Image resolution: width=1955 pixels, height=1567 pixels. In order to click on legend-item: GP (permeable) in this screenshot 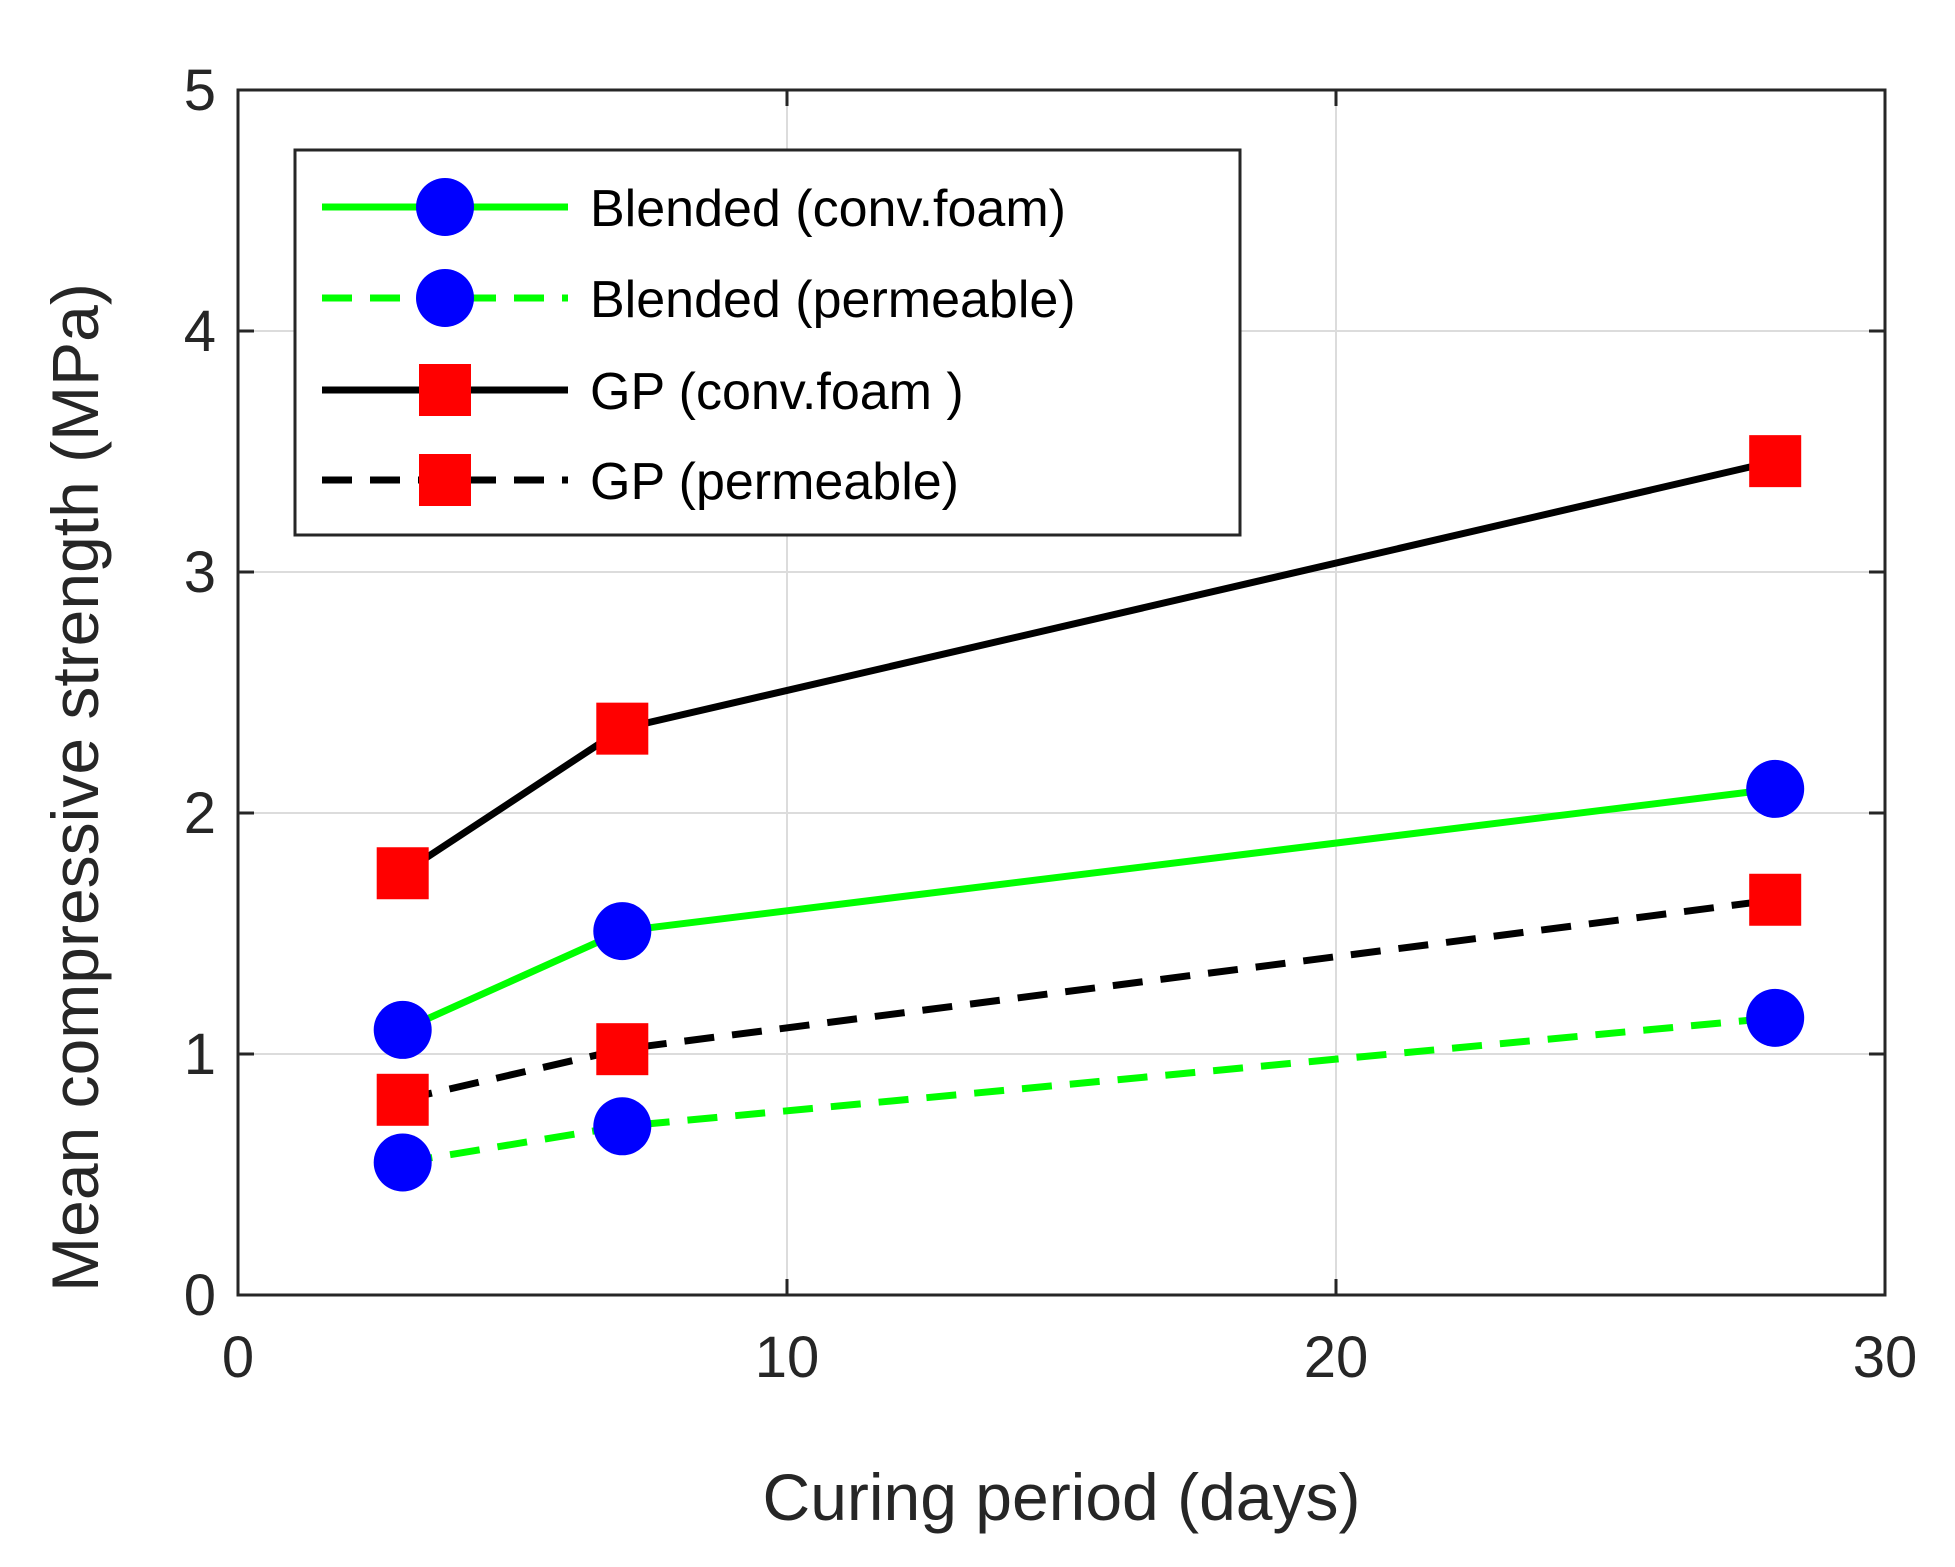, I will do `click(640, 482)`.